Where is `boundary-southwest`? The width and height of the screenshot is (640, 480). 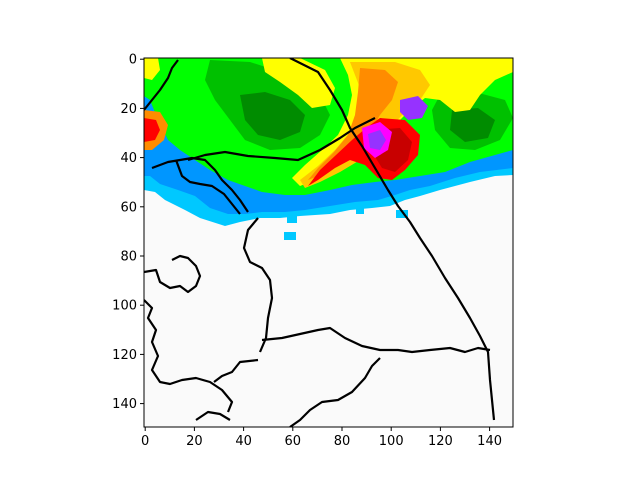 boundary-southwest is located at coordinates (213, 415).